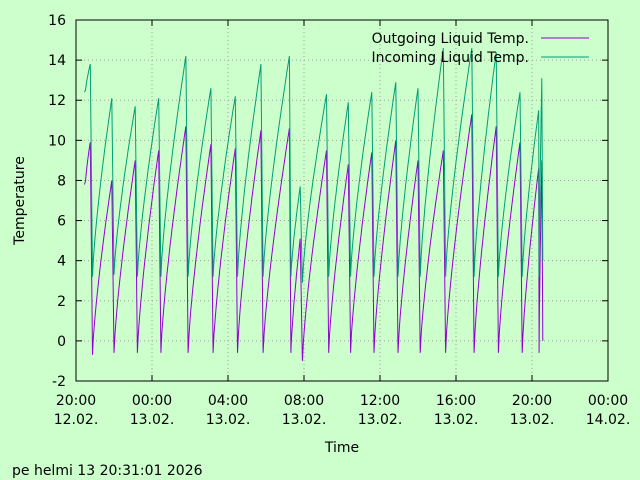 The height and width of the screenshot is (480, 640). Describe the element at coordinates (57, 61) in the screenshot. I see `y-tick-label: 14` at that location.